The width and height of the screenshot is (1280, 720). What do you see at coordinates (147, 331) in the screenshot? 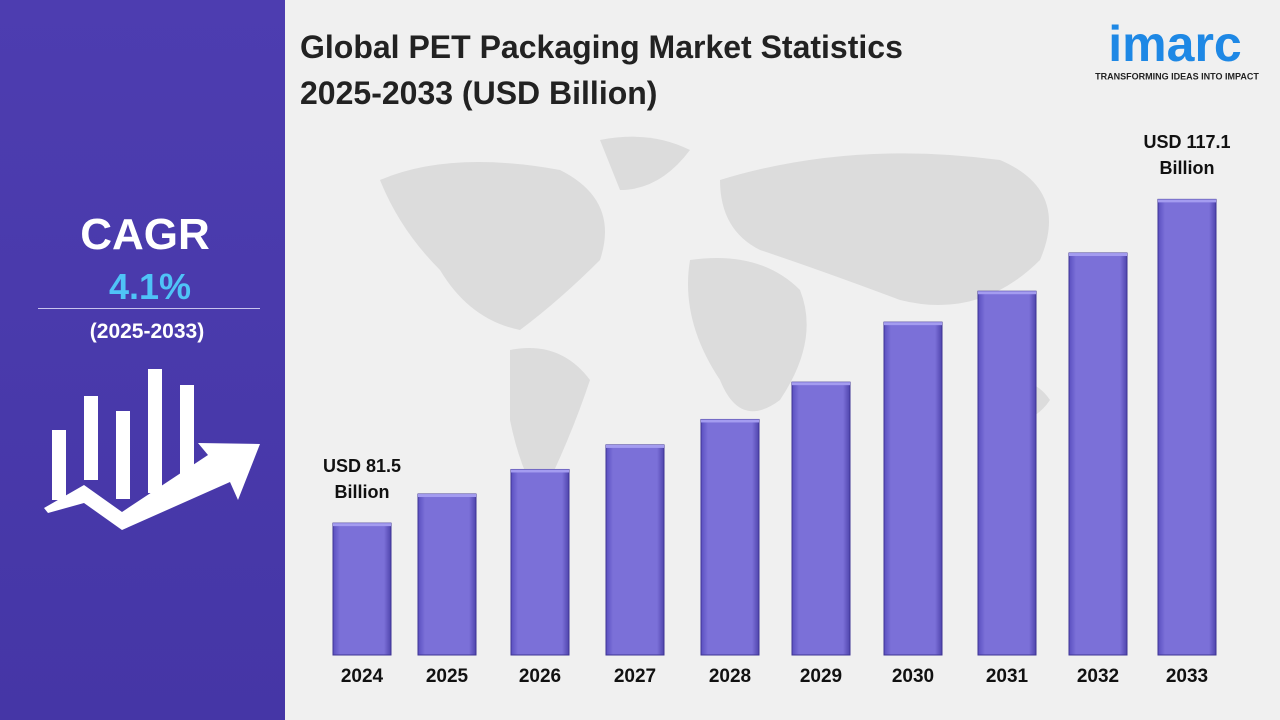
I see `cagr-period: (2025-2033)` at bounding box center [147, 331].